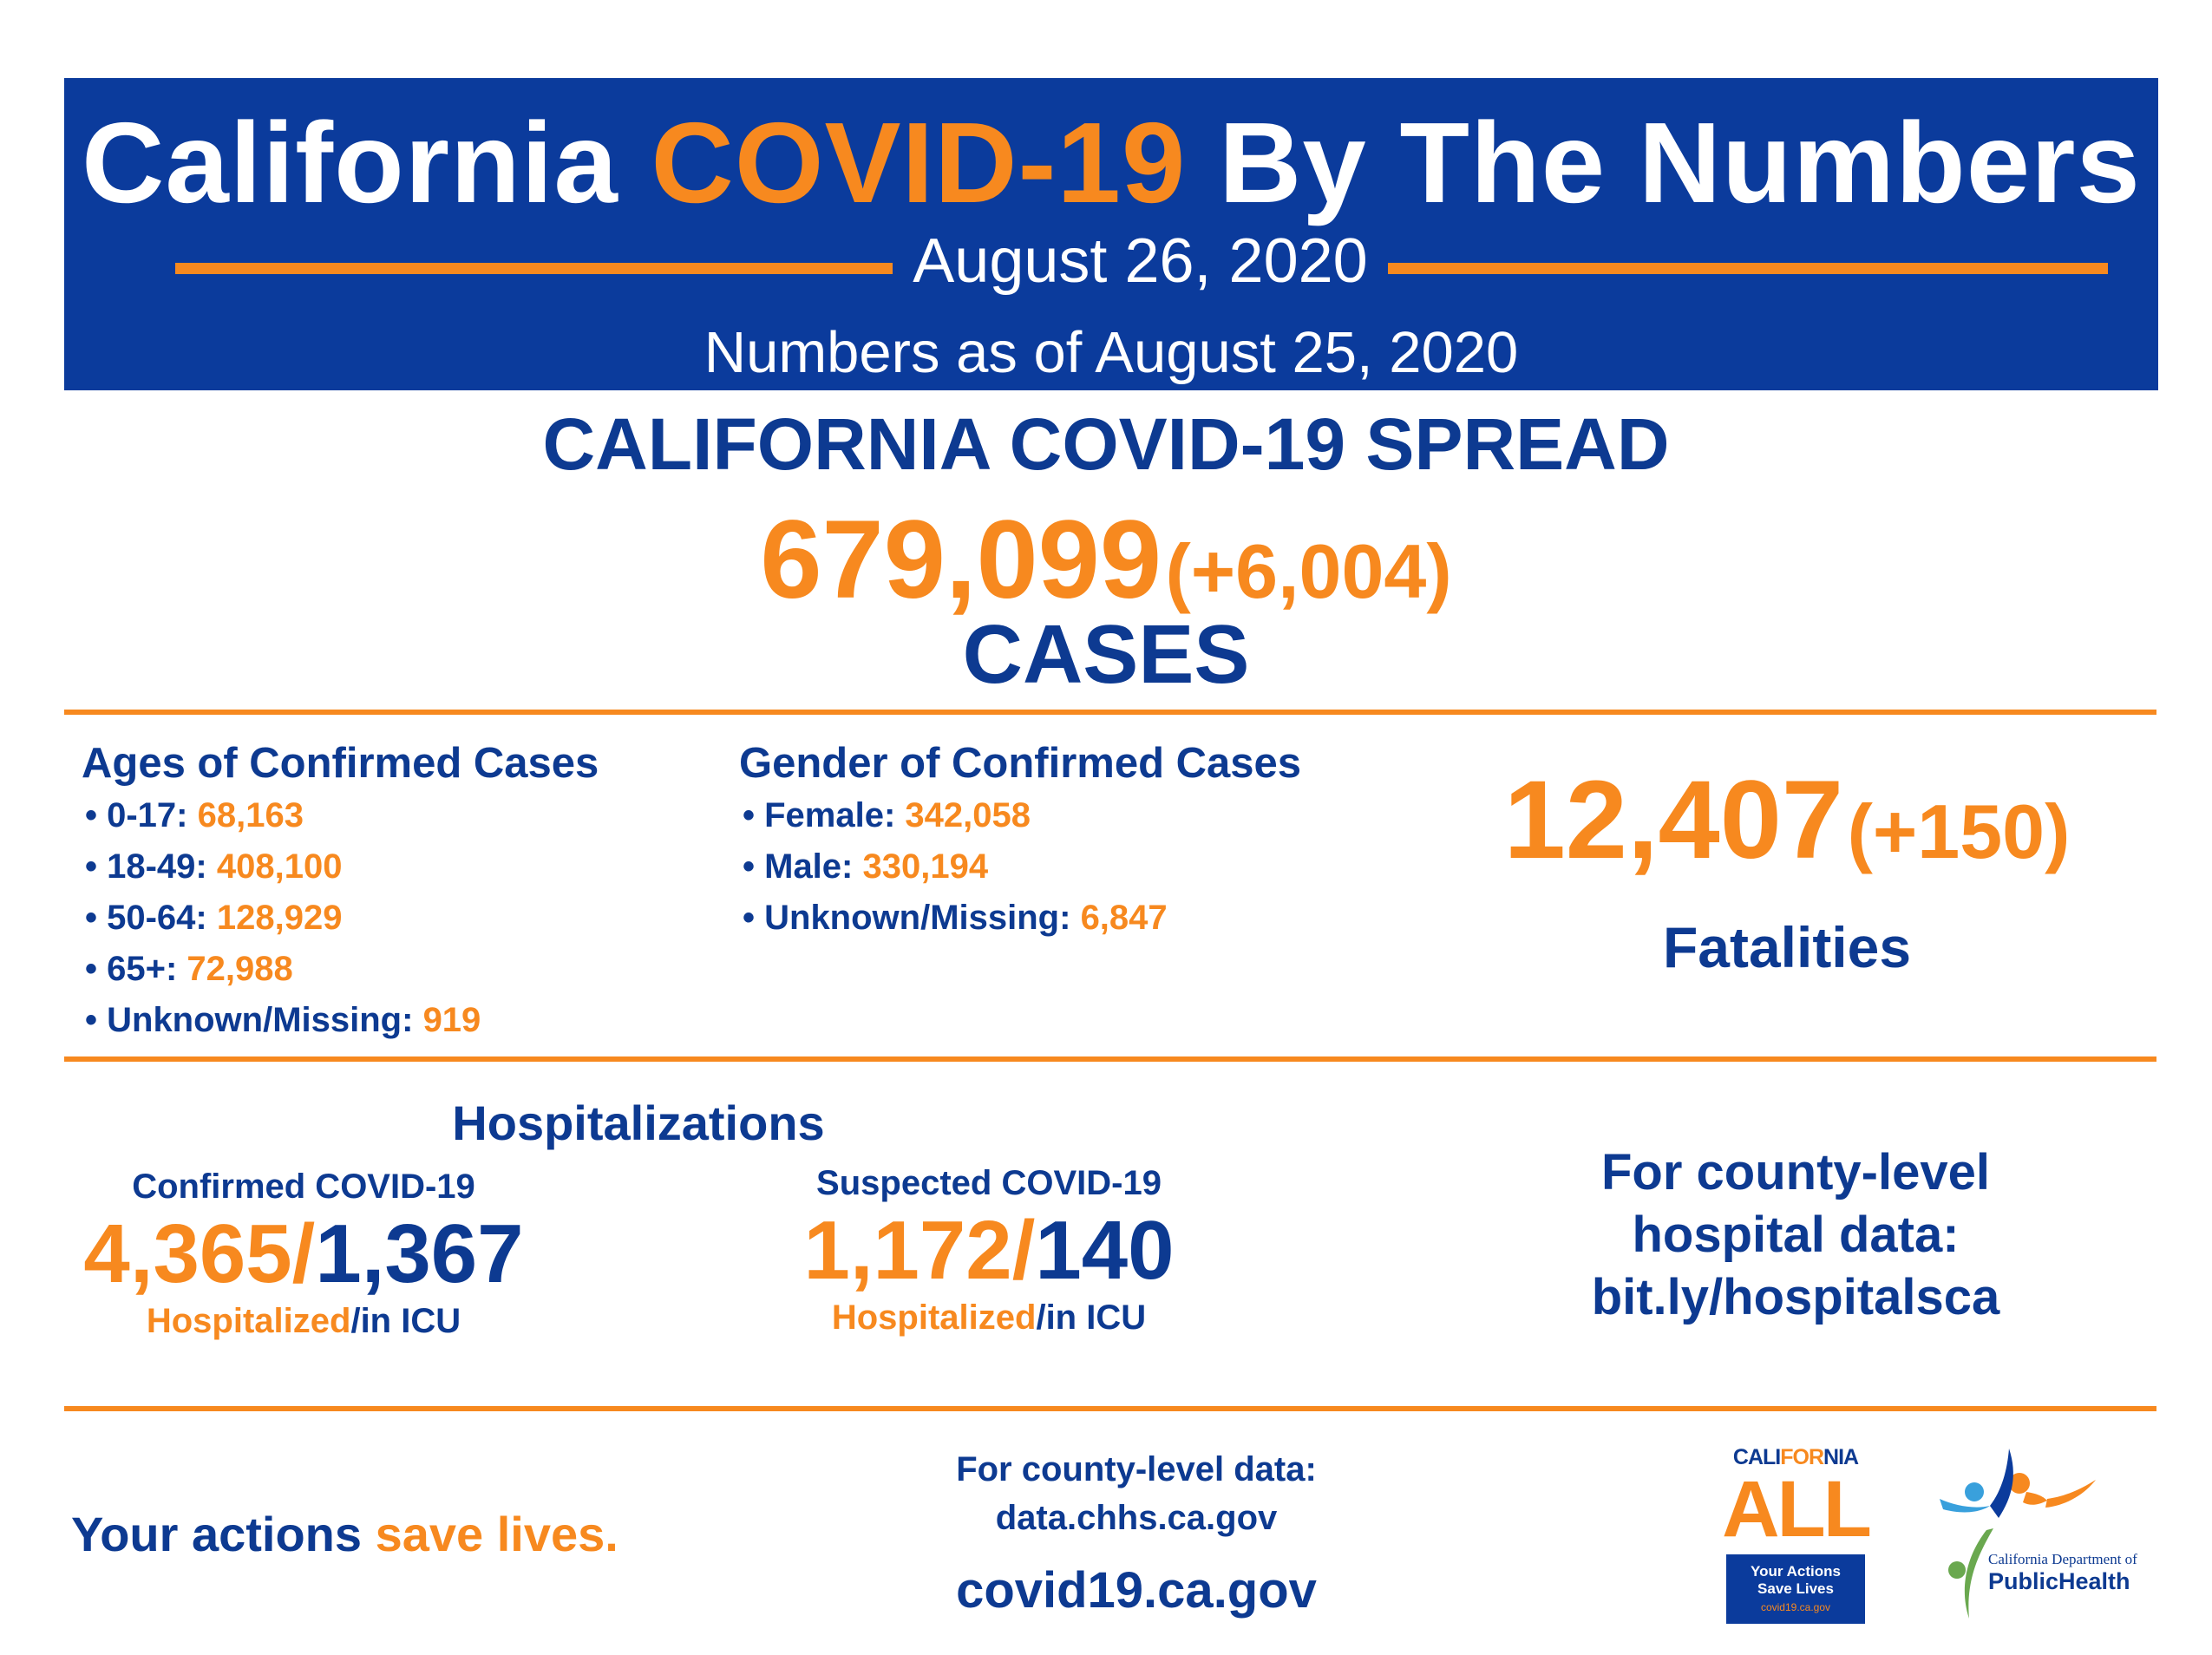 The image size is (2212, 1655). I want to click on date-rule-left, so click(534, 269).